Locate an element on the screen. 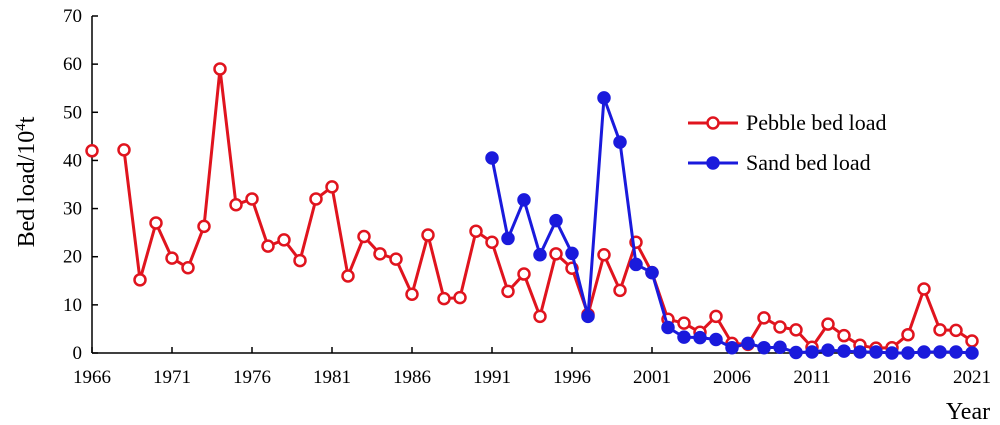 This screenshot has width=1000, height=425. legend-item-pebble: Pebble bed load is located at coordinates (787, 122).